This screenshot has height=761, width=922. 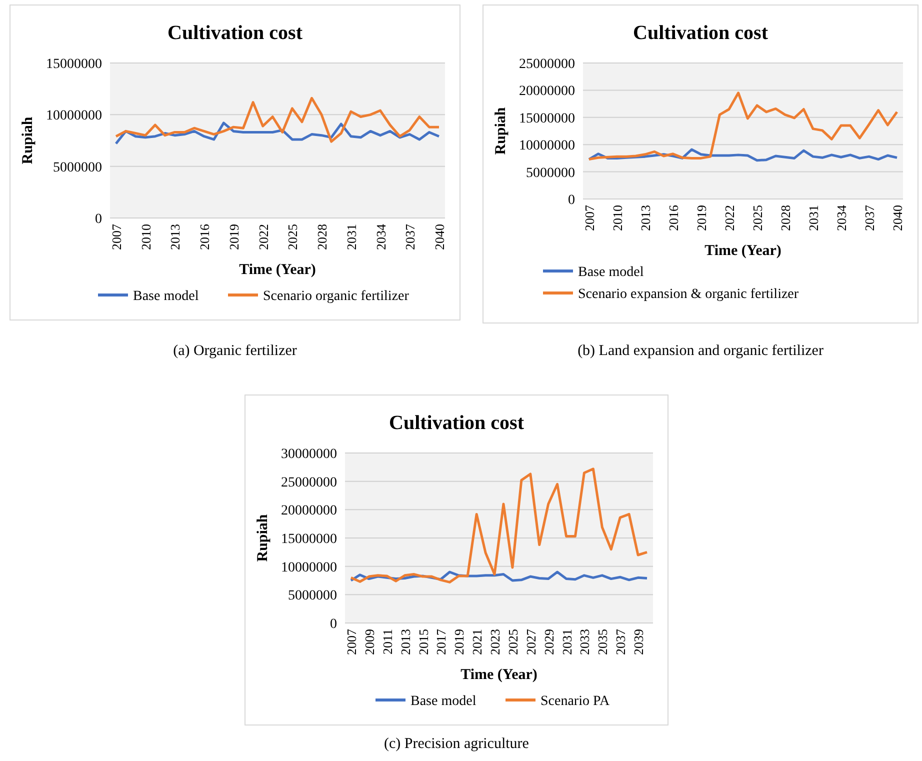 What do you see at coordinates (457, 744) in the screenshot?
I see `text: (c) Precision agriculture` at bounding box center [457, 744].